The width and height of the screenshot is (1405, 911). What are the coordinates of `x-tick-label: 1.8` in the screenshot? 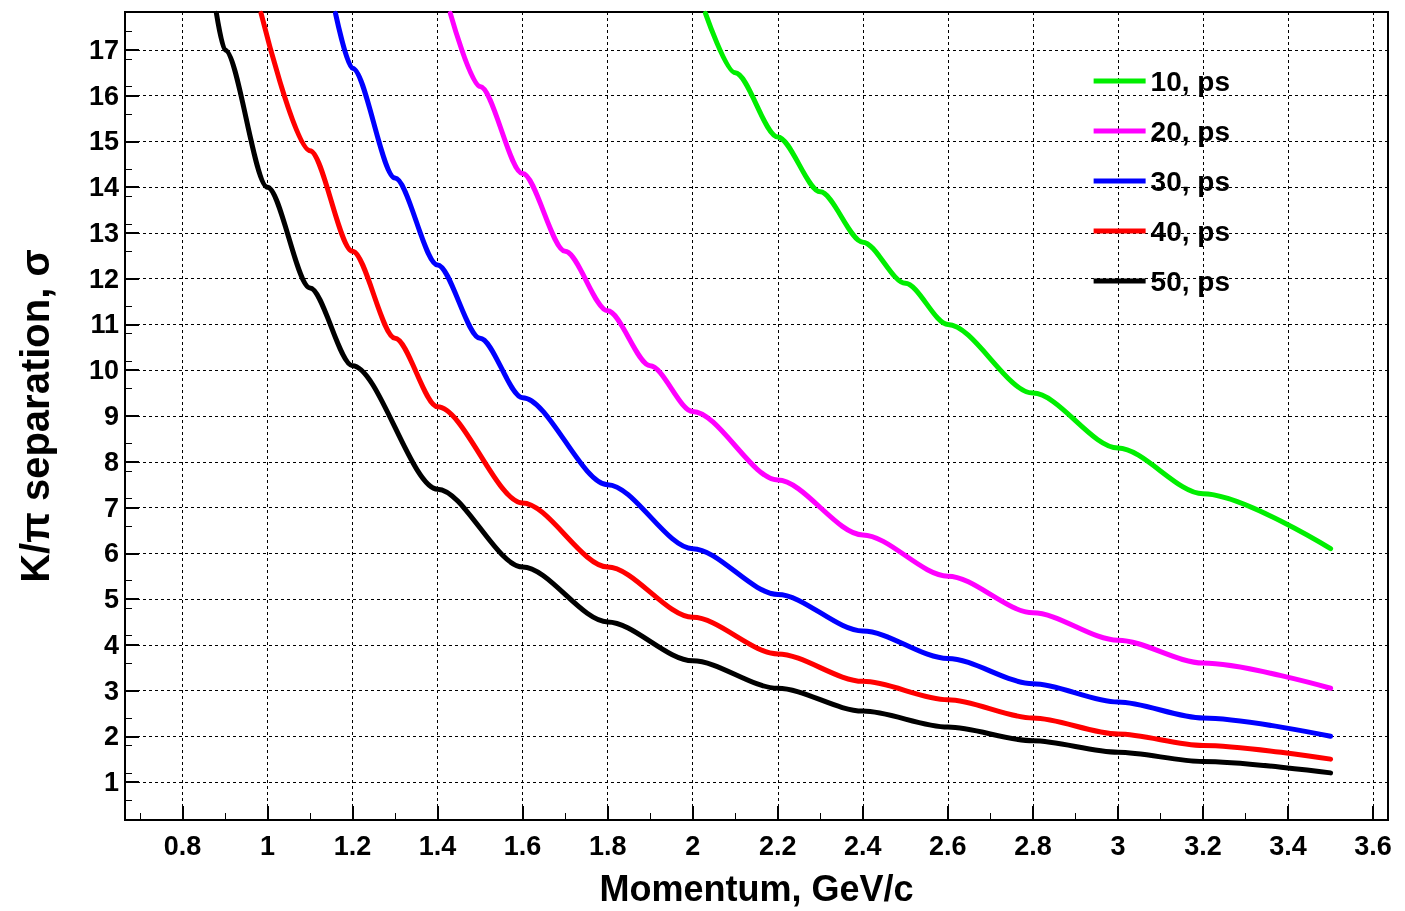 It's located at (607, 845).